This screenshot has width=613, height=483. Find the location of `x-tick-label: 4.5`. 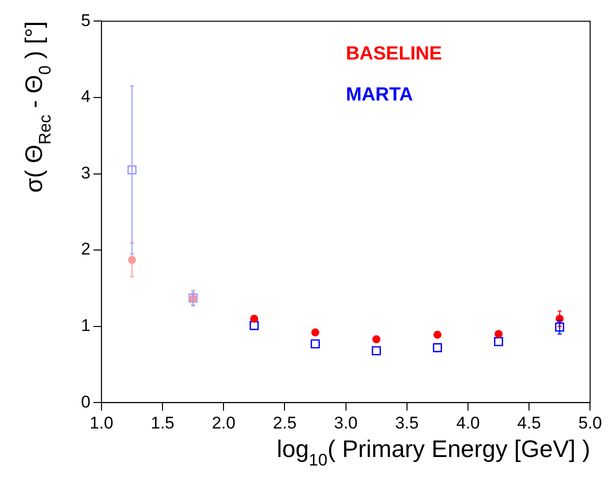

x-tick-label: 4.5 is located at coordinates (529, 422).